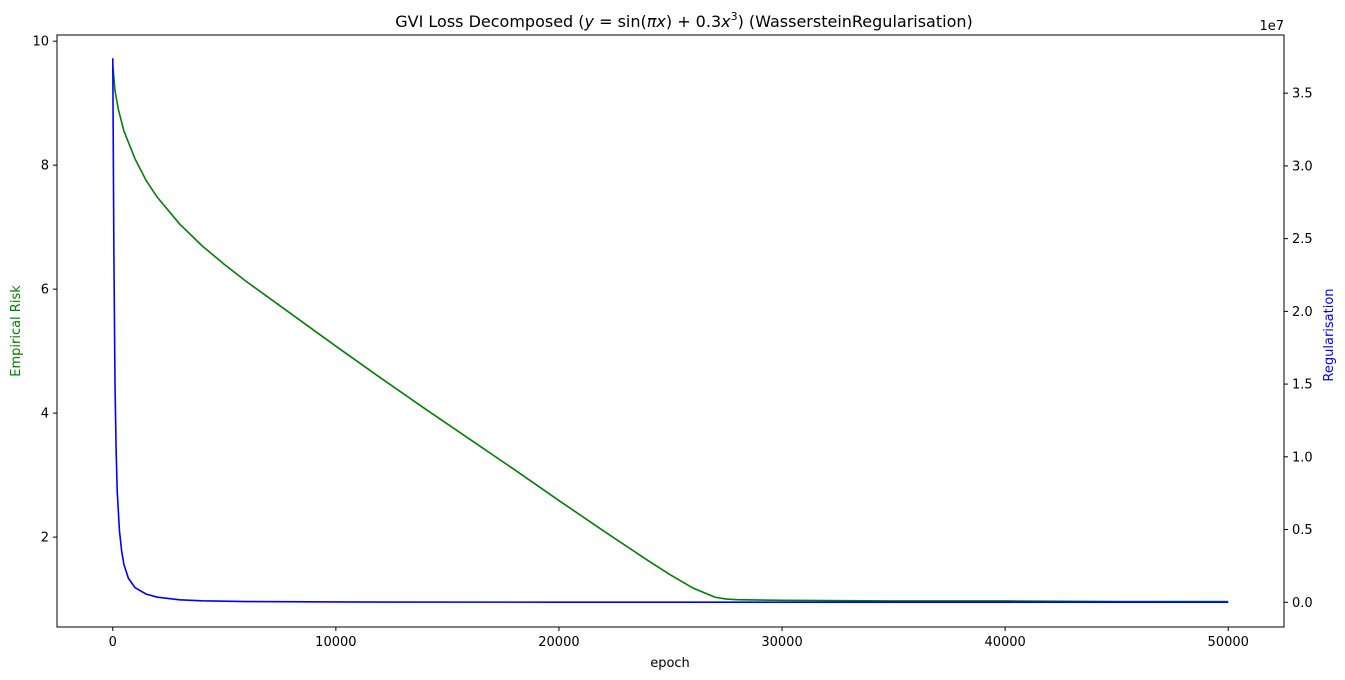 The height and width of the screenshot is (680, 1345). Describe the element at coordinates (1298, 349) in the screenshot. I see `y-axis-right-ticks: 0.0 0.5 1.0 1.5 2.0 2.5 3.0 3.5` at that location.